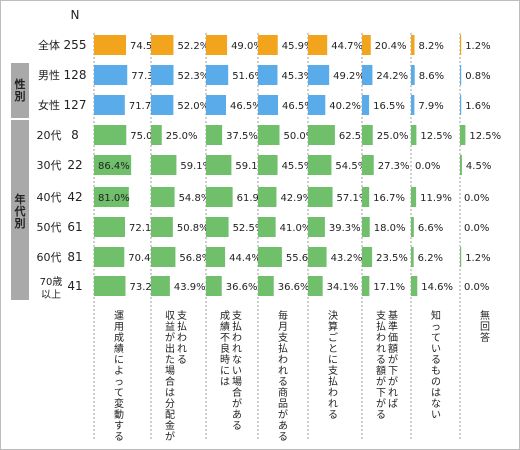 Image resolution: width=520 pixels, height=450 pixels. What do you see at coordinates (146, 46) in the screenshot?
I see `data-label: 74.5%` at bounding box center [146, 46].